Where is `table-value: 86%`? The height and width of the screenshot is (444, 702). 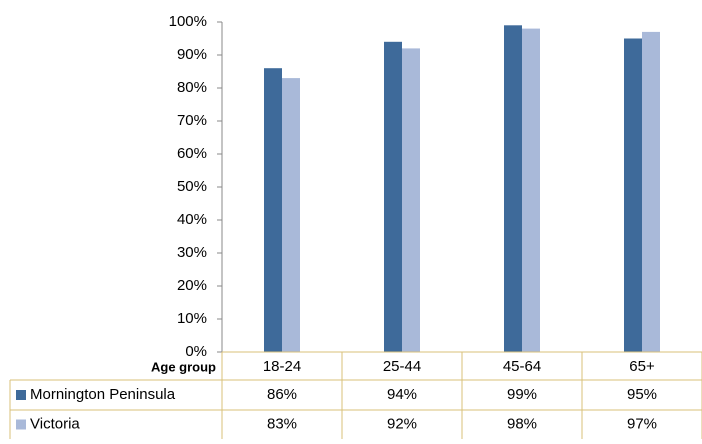 table-value: 86% is located at coordinates (282, 394).